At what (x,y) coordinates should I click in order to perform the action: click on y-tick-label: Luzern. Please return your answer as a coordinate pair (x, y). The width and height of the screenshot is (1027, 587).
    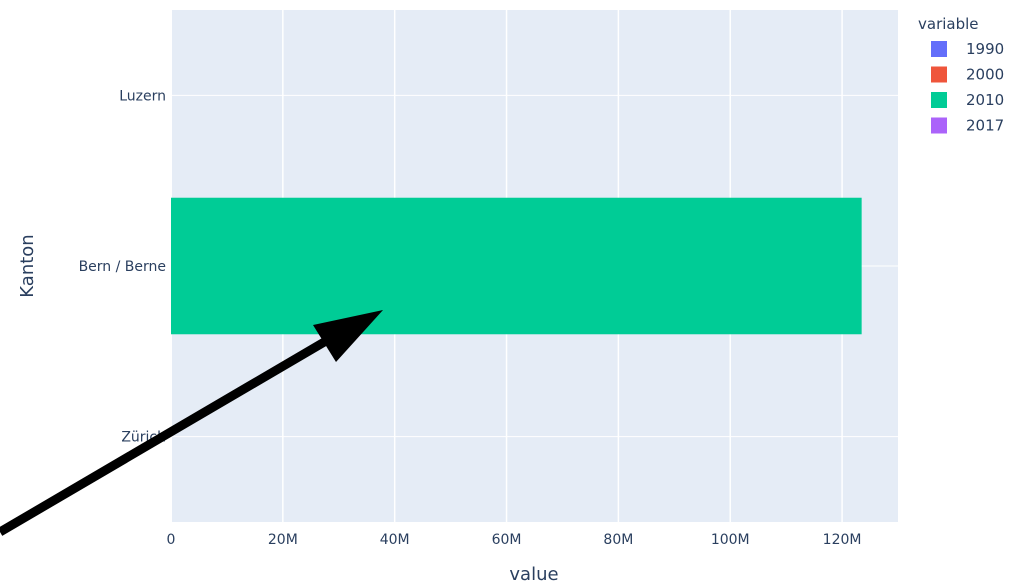
    Looking at the image, I should click on (142, 96).